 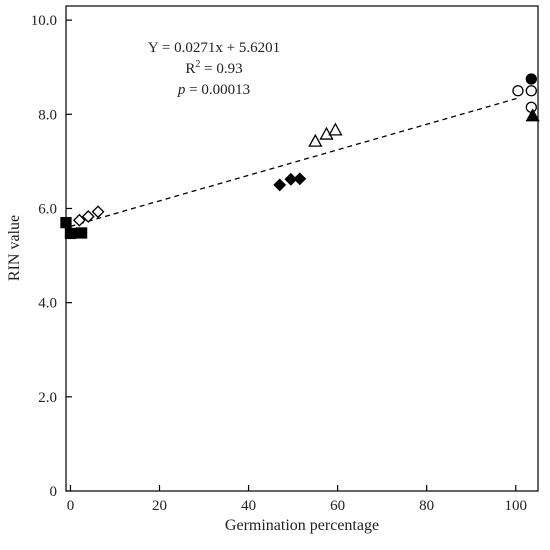 What do you see at coordinates (302, 525) in the screenshot?
I see `x-axis-title: Germination percentage` at bounding box center [302, 525].